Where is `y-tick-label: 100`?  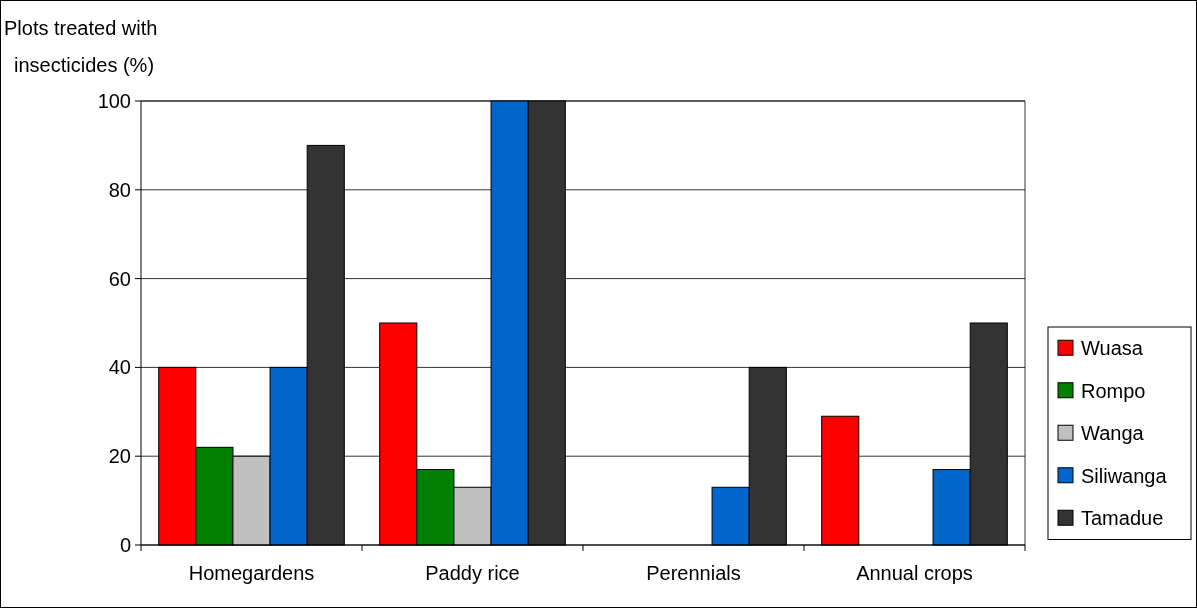
y-tick-label: 100 is located at coordinates (114, 101).